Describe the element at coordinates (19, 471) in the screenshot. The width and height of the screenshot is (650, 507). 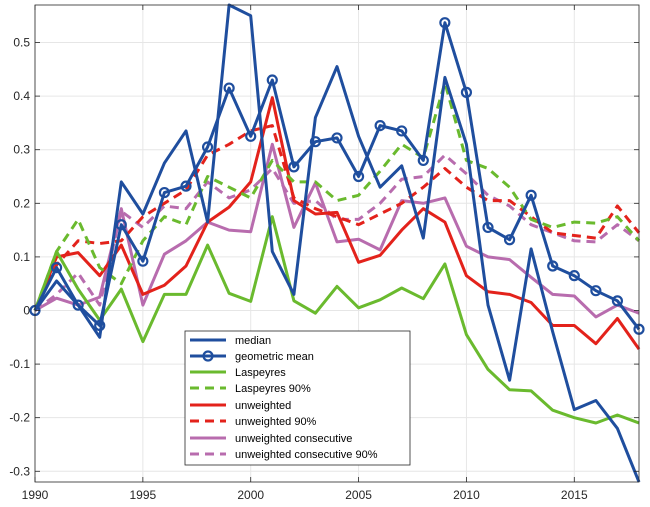
I see `y-tick-label: -0.3` at that location.